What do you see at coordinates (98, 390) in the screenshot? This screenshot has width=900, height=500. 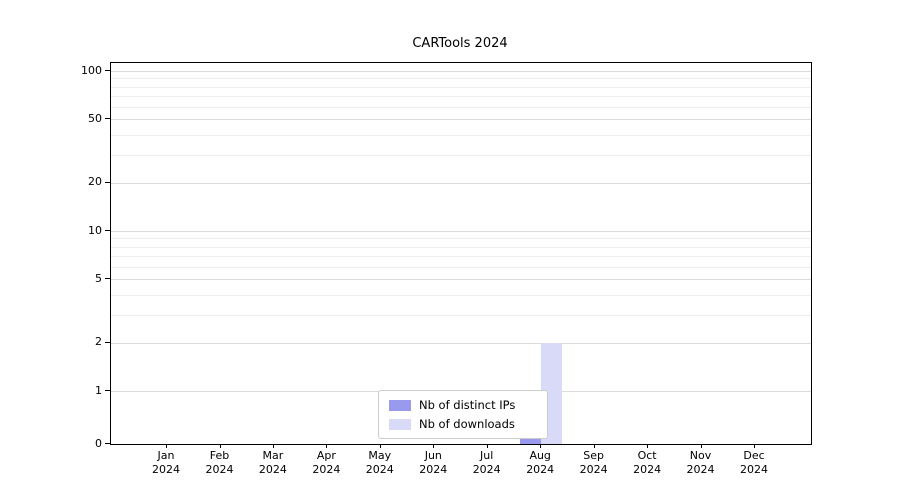 I see `y-axis-tick-label: 1` at bounding box center [98, 390].